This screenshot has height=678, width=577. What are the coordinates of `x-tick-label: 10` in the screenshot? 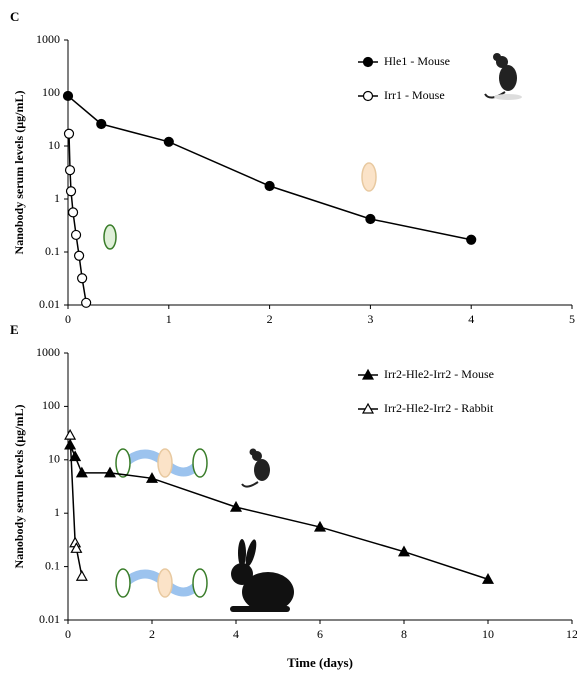 It's located at (488, 634).